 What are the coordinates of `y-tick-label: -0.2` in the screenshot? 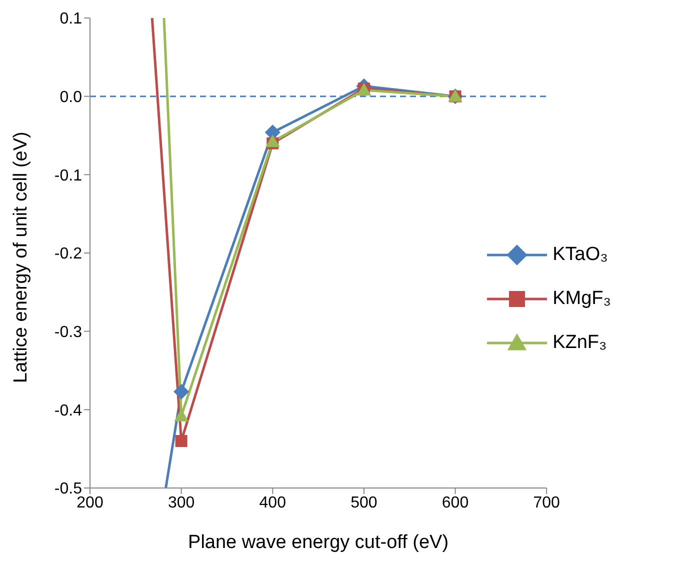 It's located at (68, 254).